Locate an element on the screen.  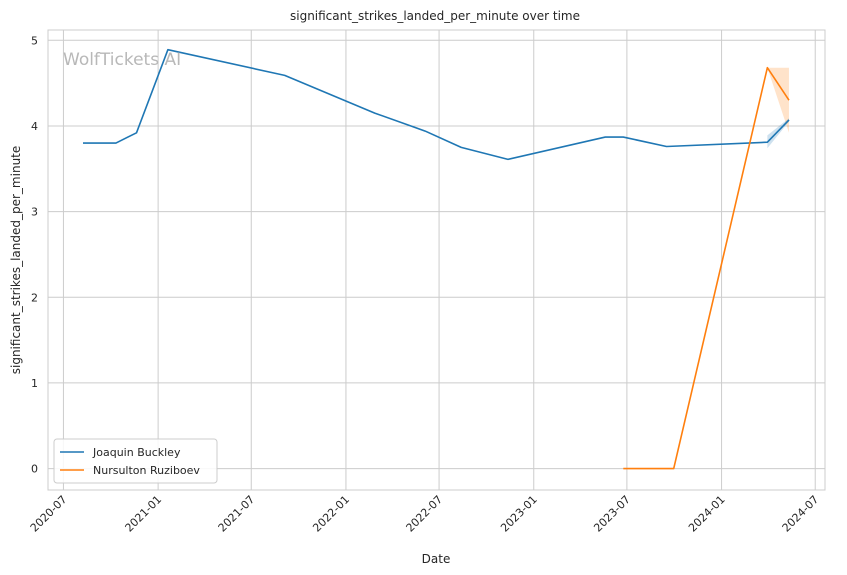
legend: Joaquin Buckley Nursulton Ruziboev is located at coordinates (135, 461).